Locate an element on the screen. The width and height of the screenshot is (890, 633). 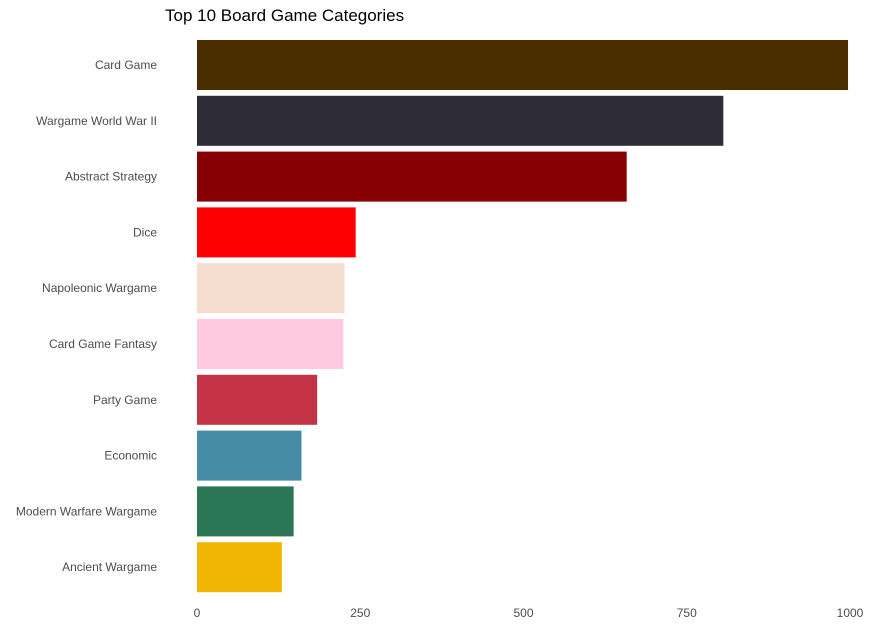
category-label: Modern Warfare Wargame is located at coordinates (86, 511).